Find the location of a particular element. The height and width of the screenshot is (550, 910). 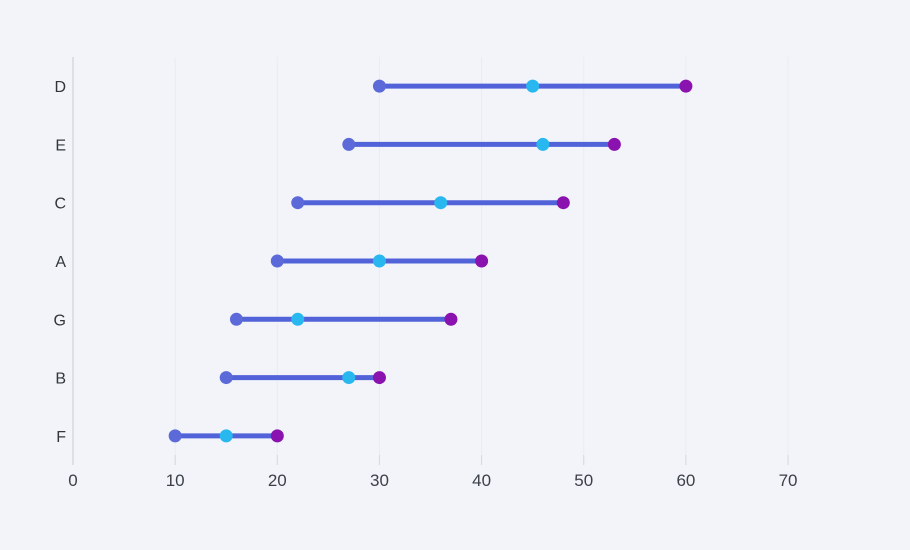

y-category-label-C: C is located at coordinates (60, 204).